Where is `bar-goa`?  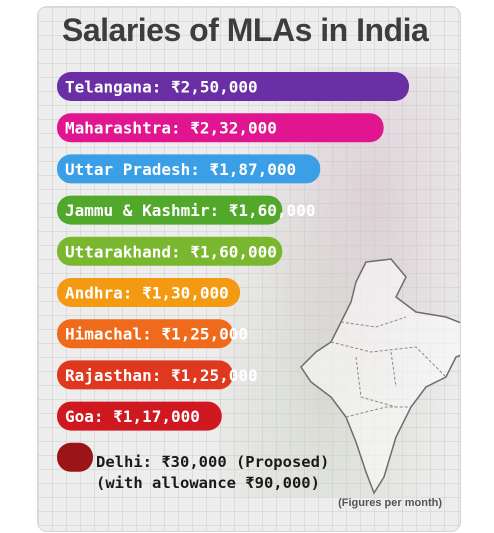
bar-goa is located at coordinates (139, 416).